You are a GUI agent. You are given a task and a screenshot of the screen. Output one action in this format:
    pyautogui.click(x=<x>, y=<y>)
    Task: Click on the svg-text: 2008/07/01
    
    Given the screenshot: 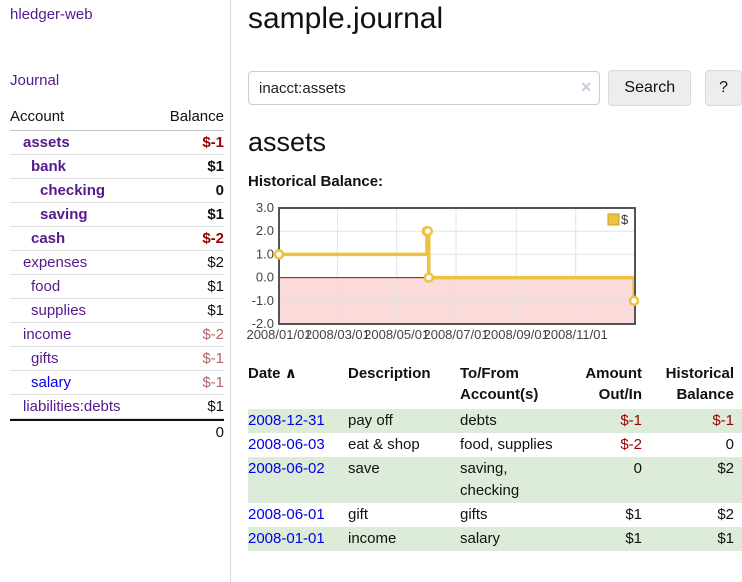 What is the action you would take?
    pyautogui.click(x=455, y=334)
    